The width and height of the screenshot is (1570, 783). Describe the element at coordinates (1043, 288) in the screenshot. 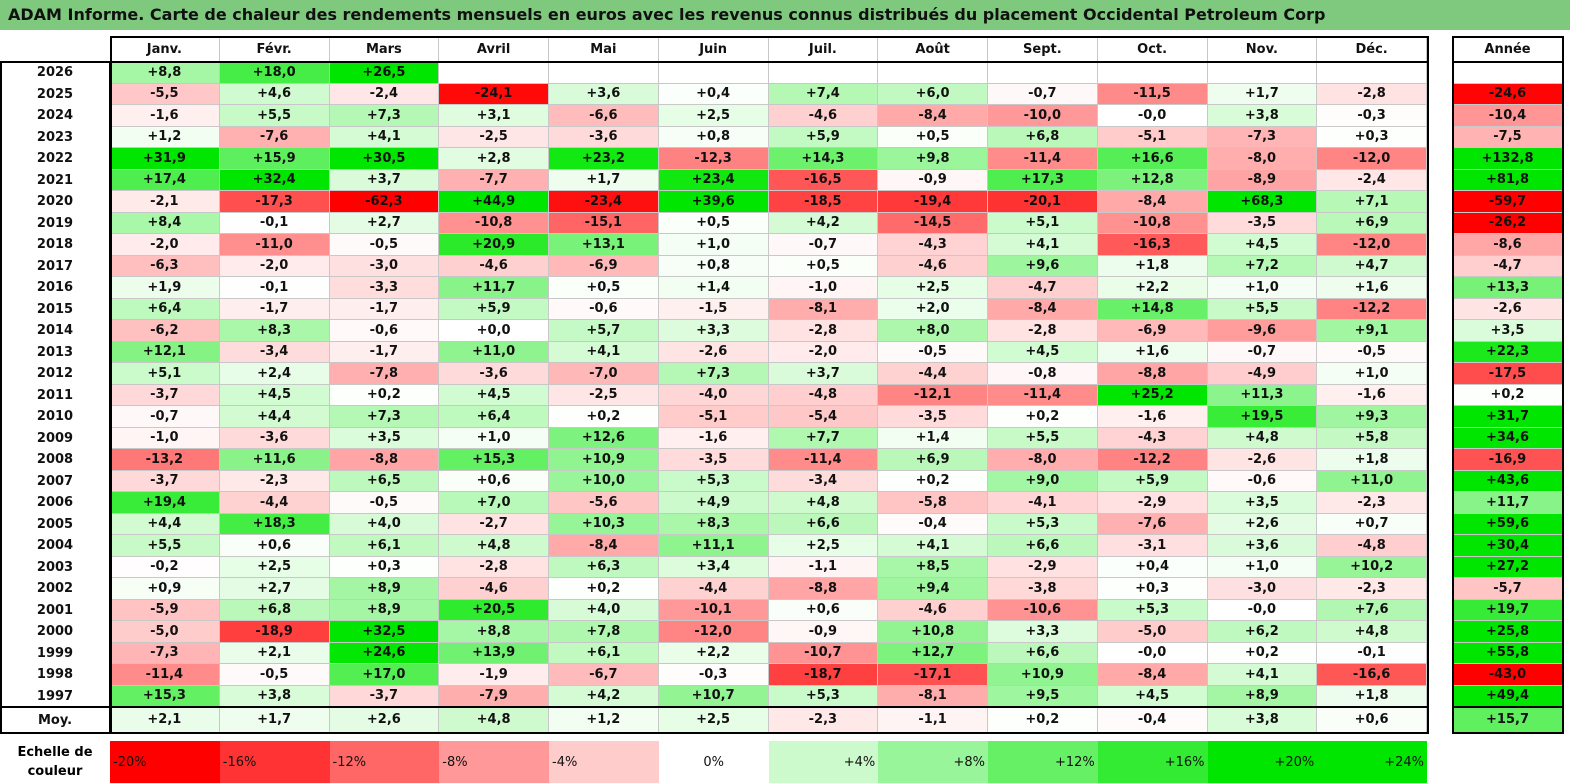

I see `heatmap-cell: -4,7` at that location.